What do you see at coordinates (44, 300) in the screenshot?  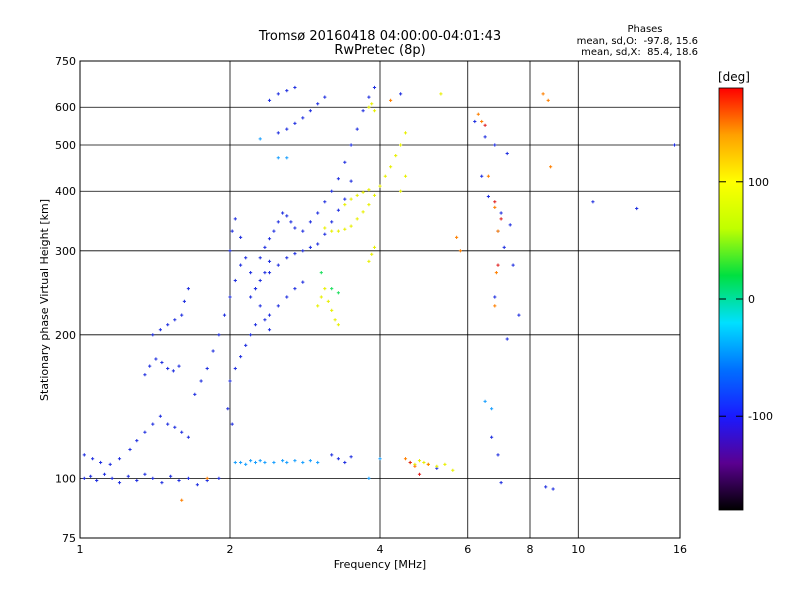 I see `y-axis-label: Stationary phase Virtual Height [km]` at bounding box center [44, 300].